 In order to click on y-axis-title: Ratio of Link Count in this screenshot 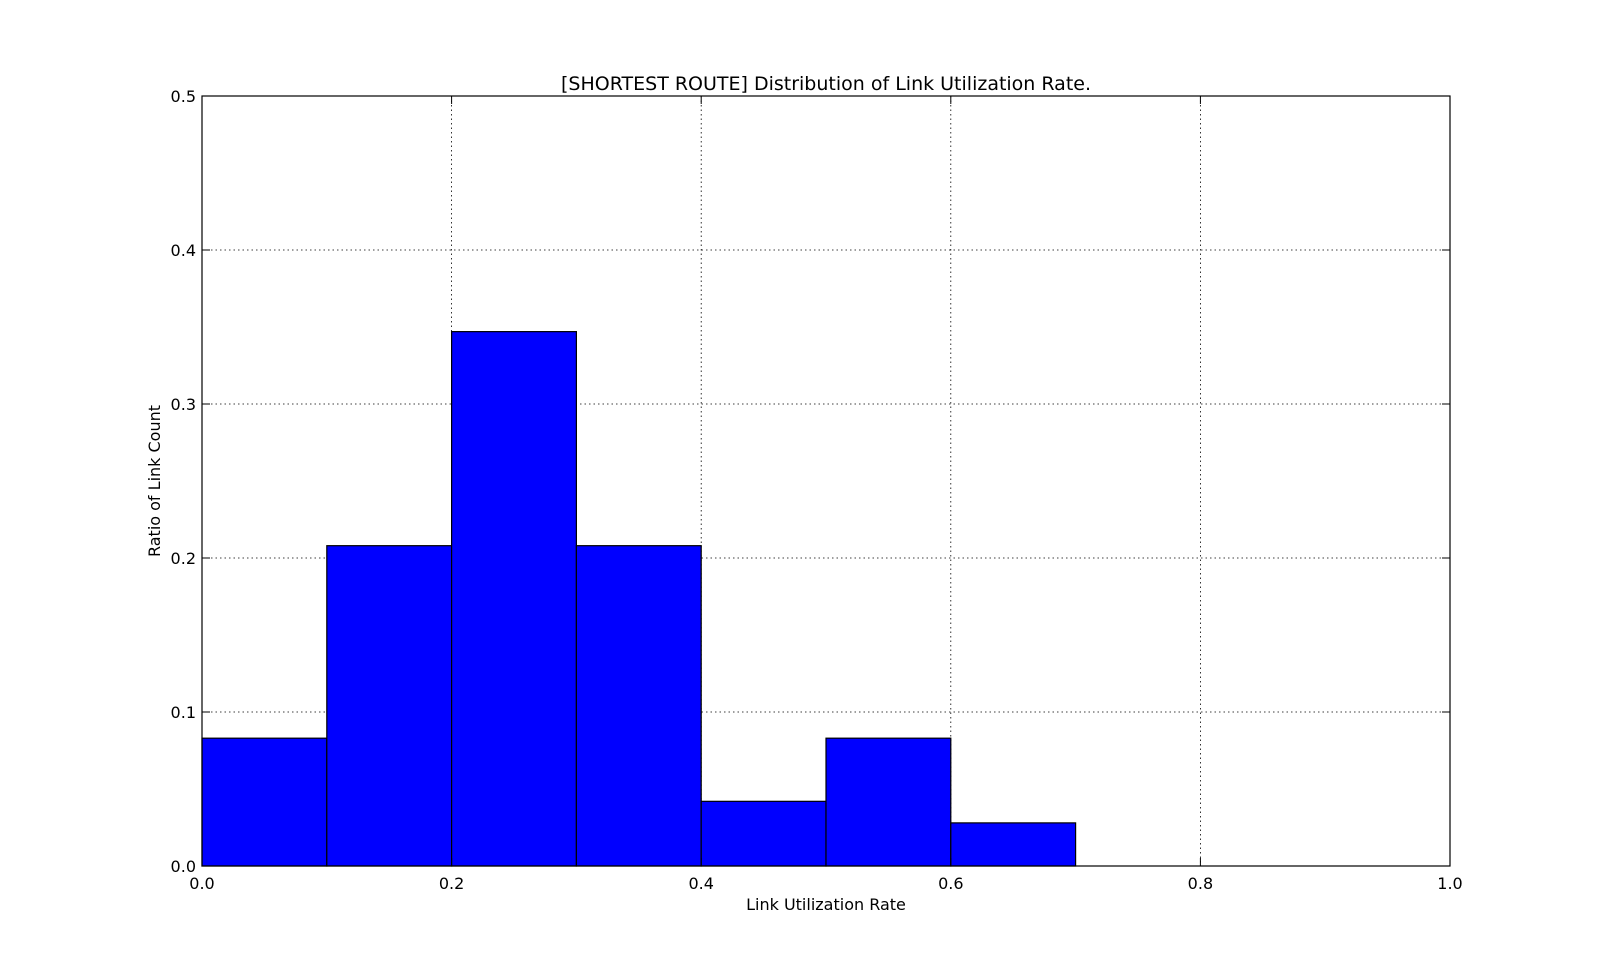, I will do `click(154, 481)`.